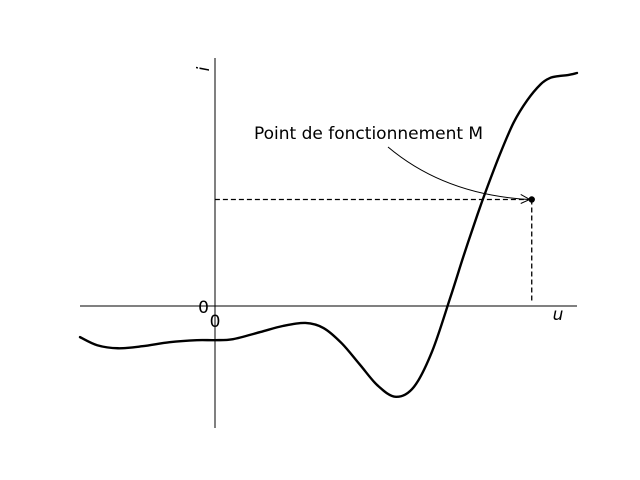 The width and height of the screenshot is (640, 480). Describe the element at coordinates (204, 68) in the screenshot. I see `y-axis-label: i` at that location.